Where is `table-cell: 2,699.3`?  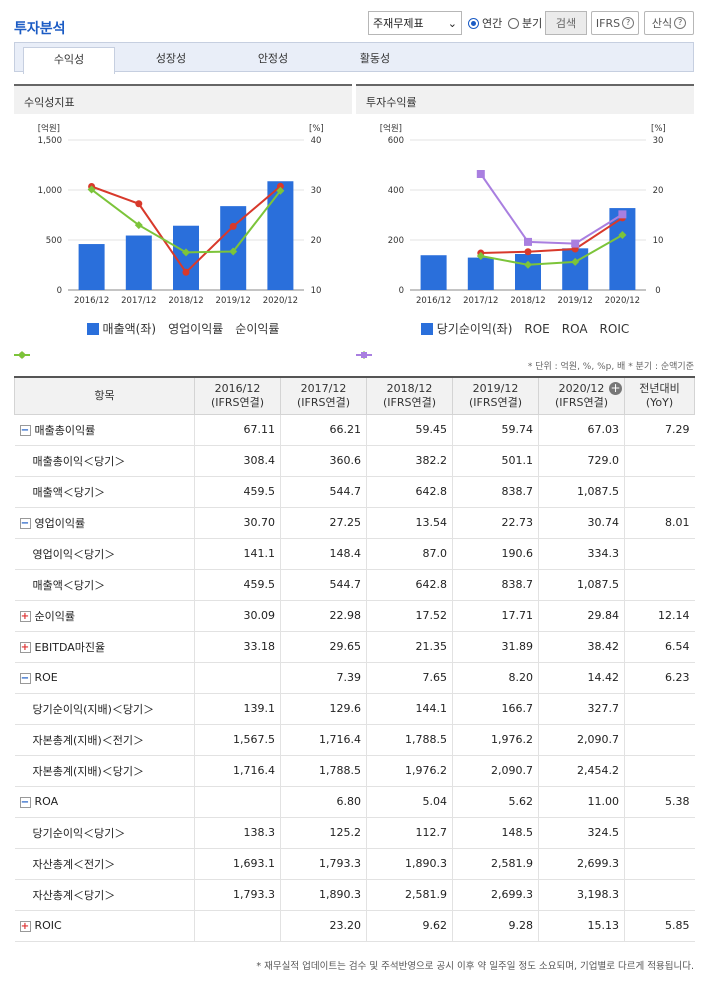 table-cell: 2,699.3 is located at coordinates (581, 864).